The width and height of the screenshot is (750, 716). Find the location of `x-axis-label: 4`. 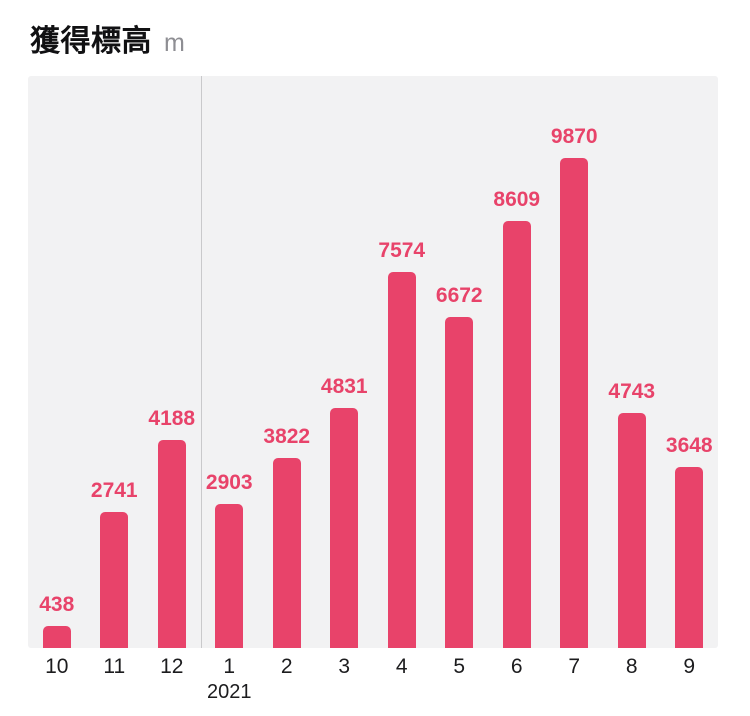

x-axis-label: 4 is located at coordinates (401, 666).